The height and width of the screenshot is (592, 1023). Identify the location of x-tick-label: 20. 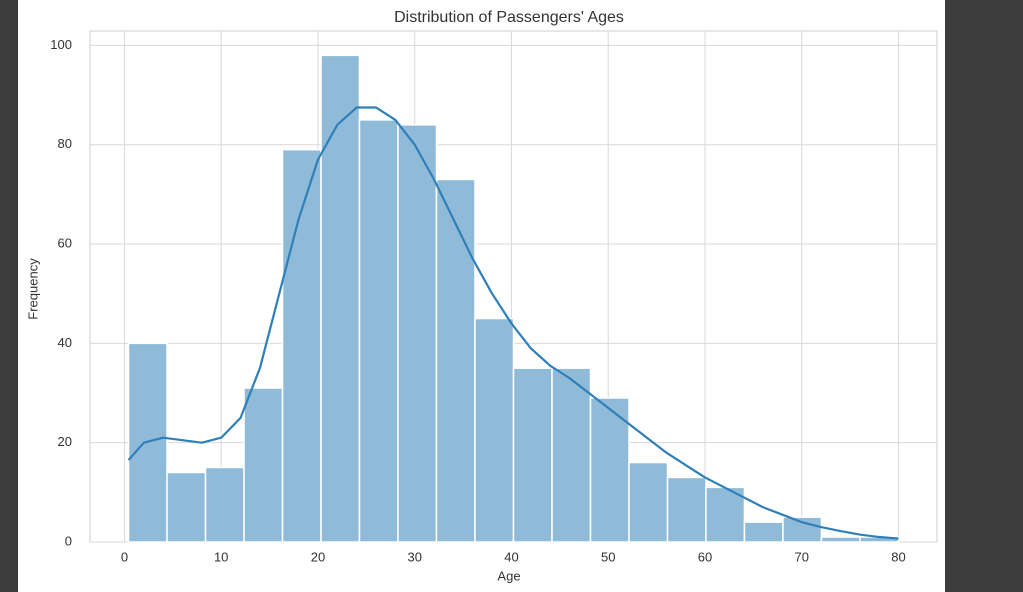
(318, 556).